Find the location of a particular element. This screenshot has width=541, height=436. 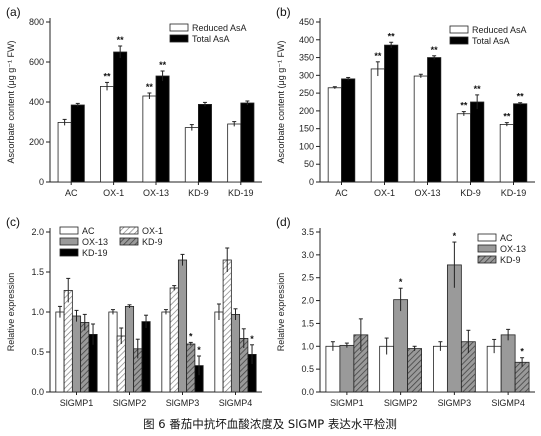

y-tick-label: 450 is located at coordinates (306, 22).